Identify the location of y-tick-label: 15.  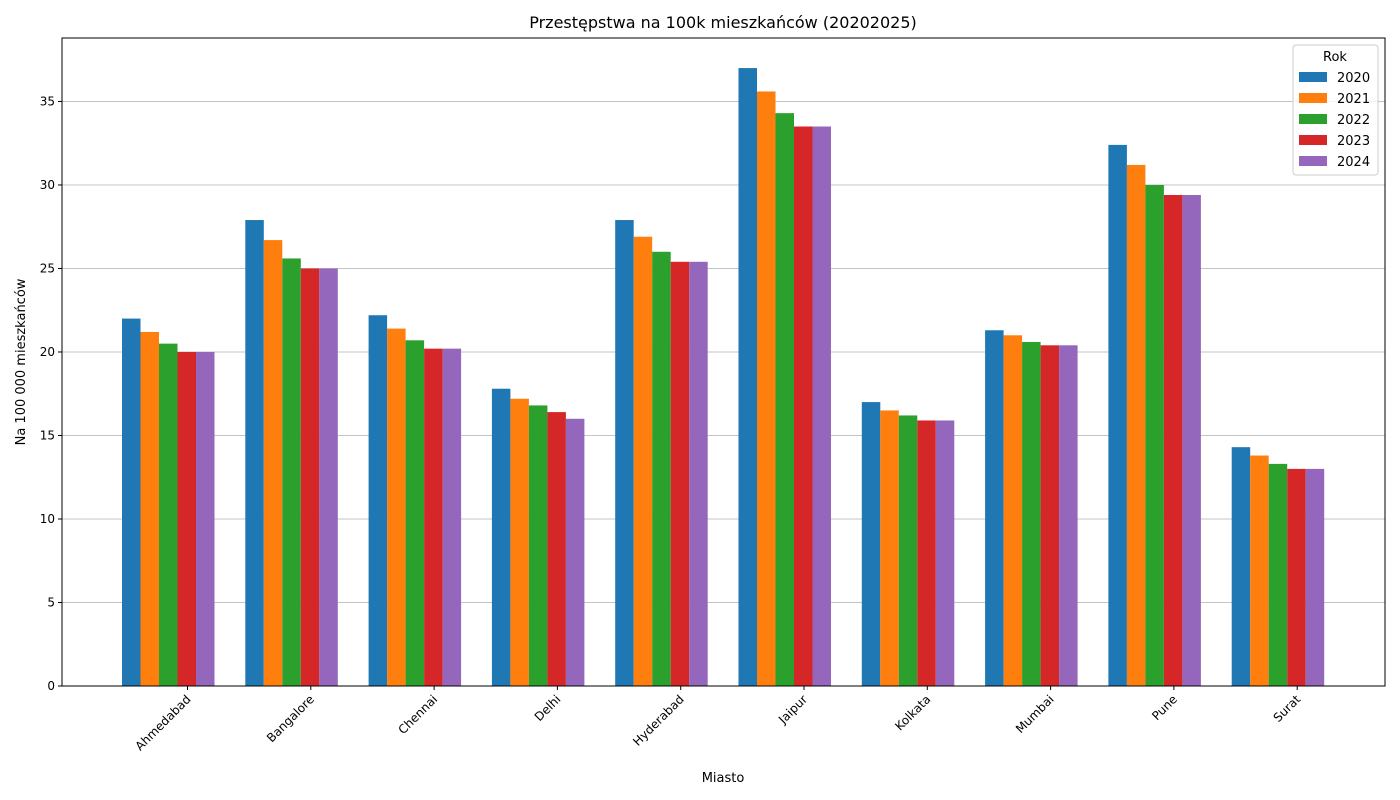
(47, 435).